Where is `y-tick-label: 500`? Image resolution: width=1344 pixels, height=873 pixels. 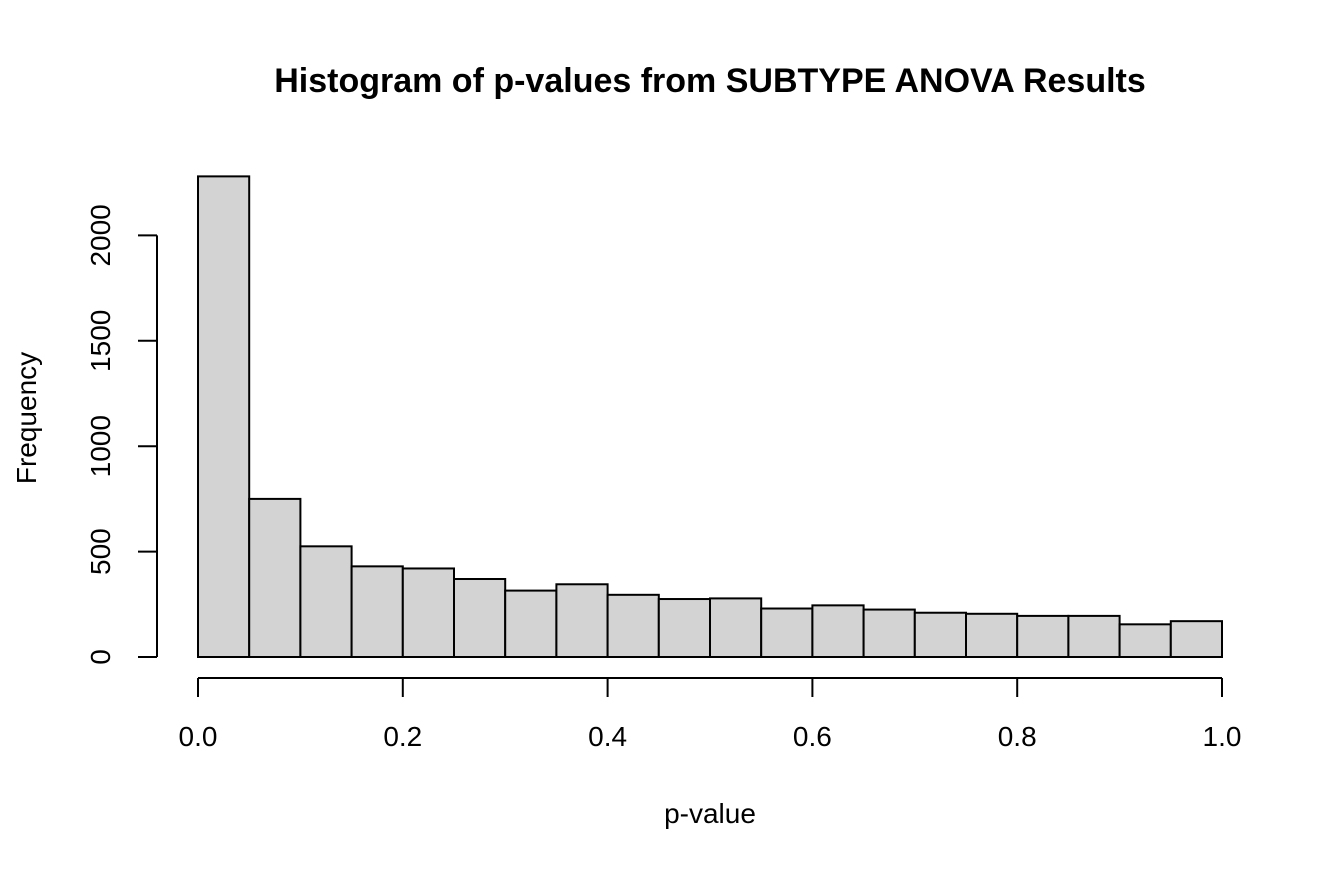 y-tick-label: 500 is located at coordinates (100, 551).